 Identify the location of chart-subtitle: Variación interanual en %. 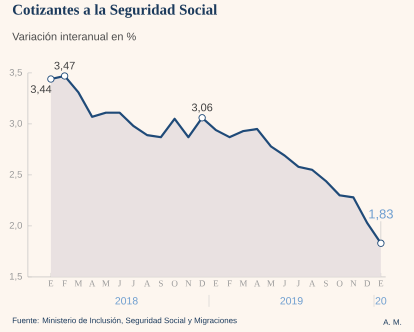
(74, 36).